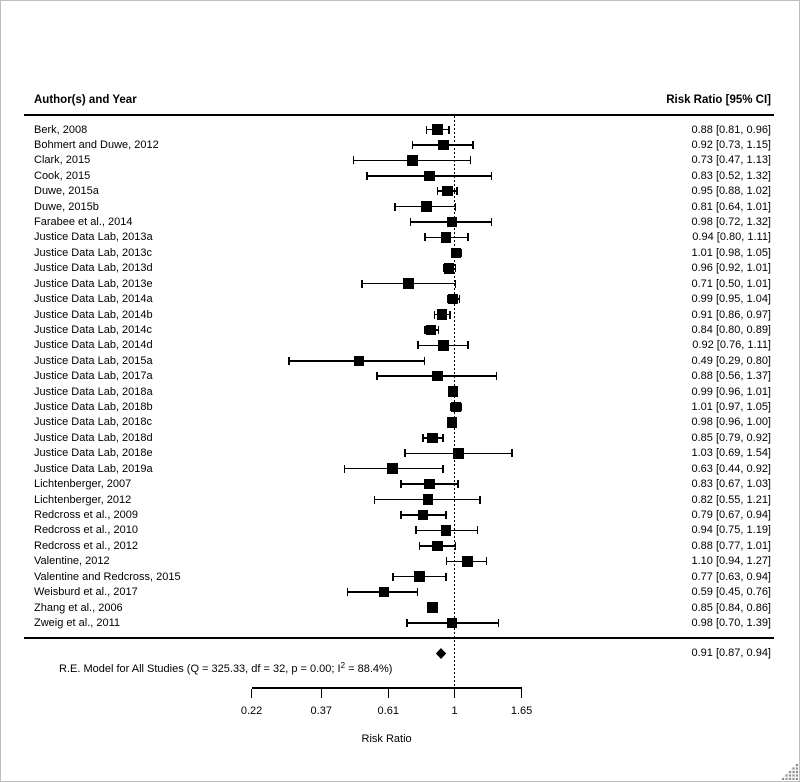 The width and height of the screenshot is (800, 782). I want to click on study-value: 0.83 [0.67, 1.03], so click(731, 484).